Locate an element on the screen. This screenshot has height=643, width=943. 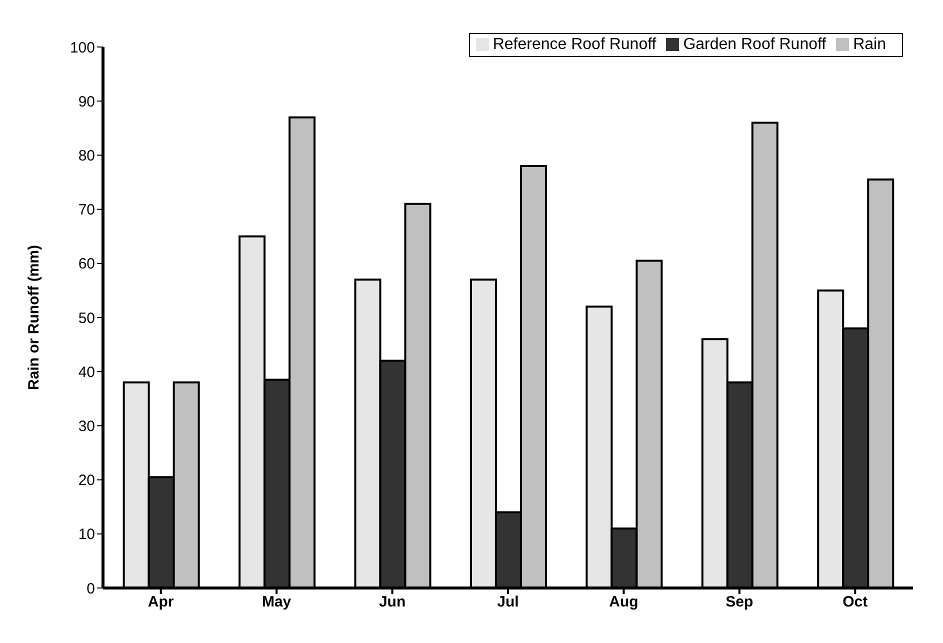
y-tick-label: 50 is located at coordinates (86, 318).